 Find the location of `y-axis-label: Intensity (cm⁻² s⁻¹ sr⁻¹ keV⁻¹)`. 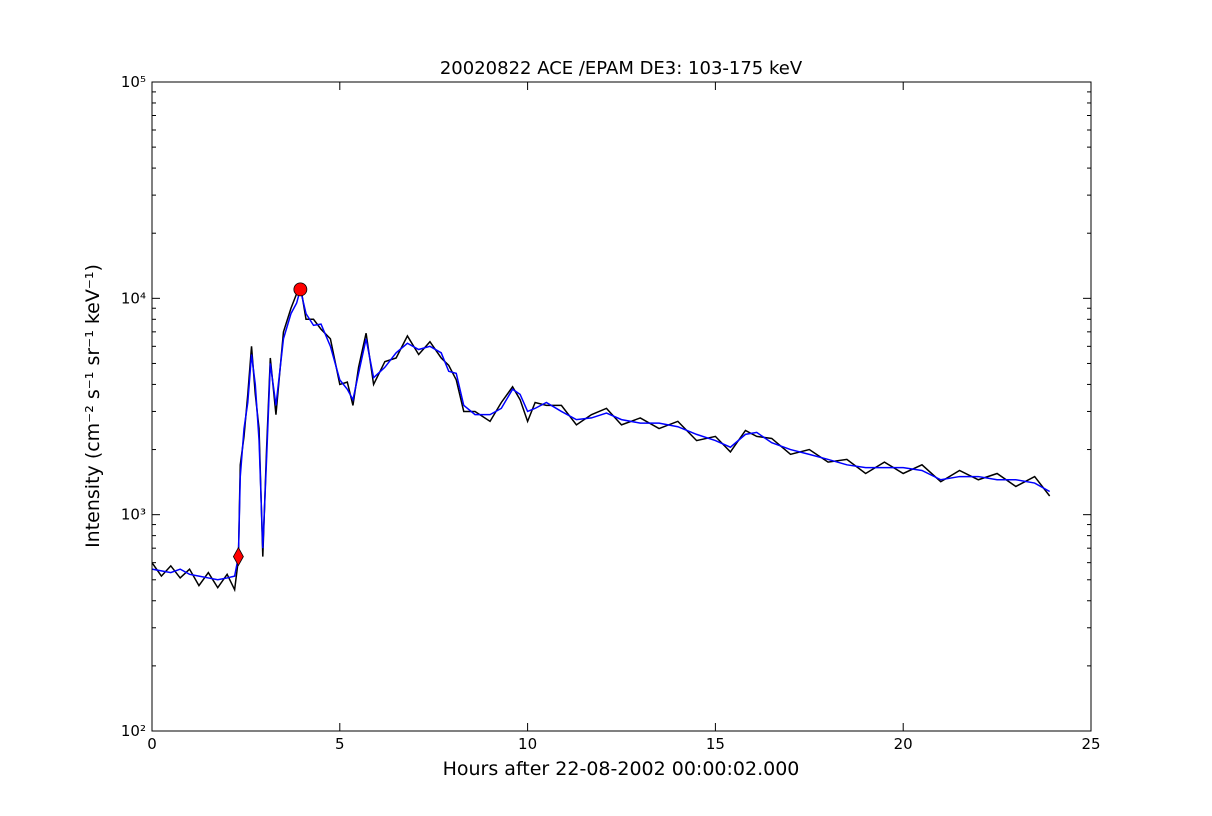

y-axis-label: Intensity (cm⁻² s⁻¹ sr⁻¹ keV⁻¹) is located at coordinates (93, 406).